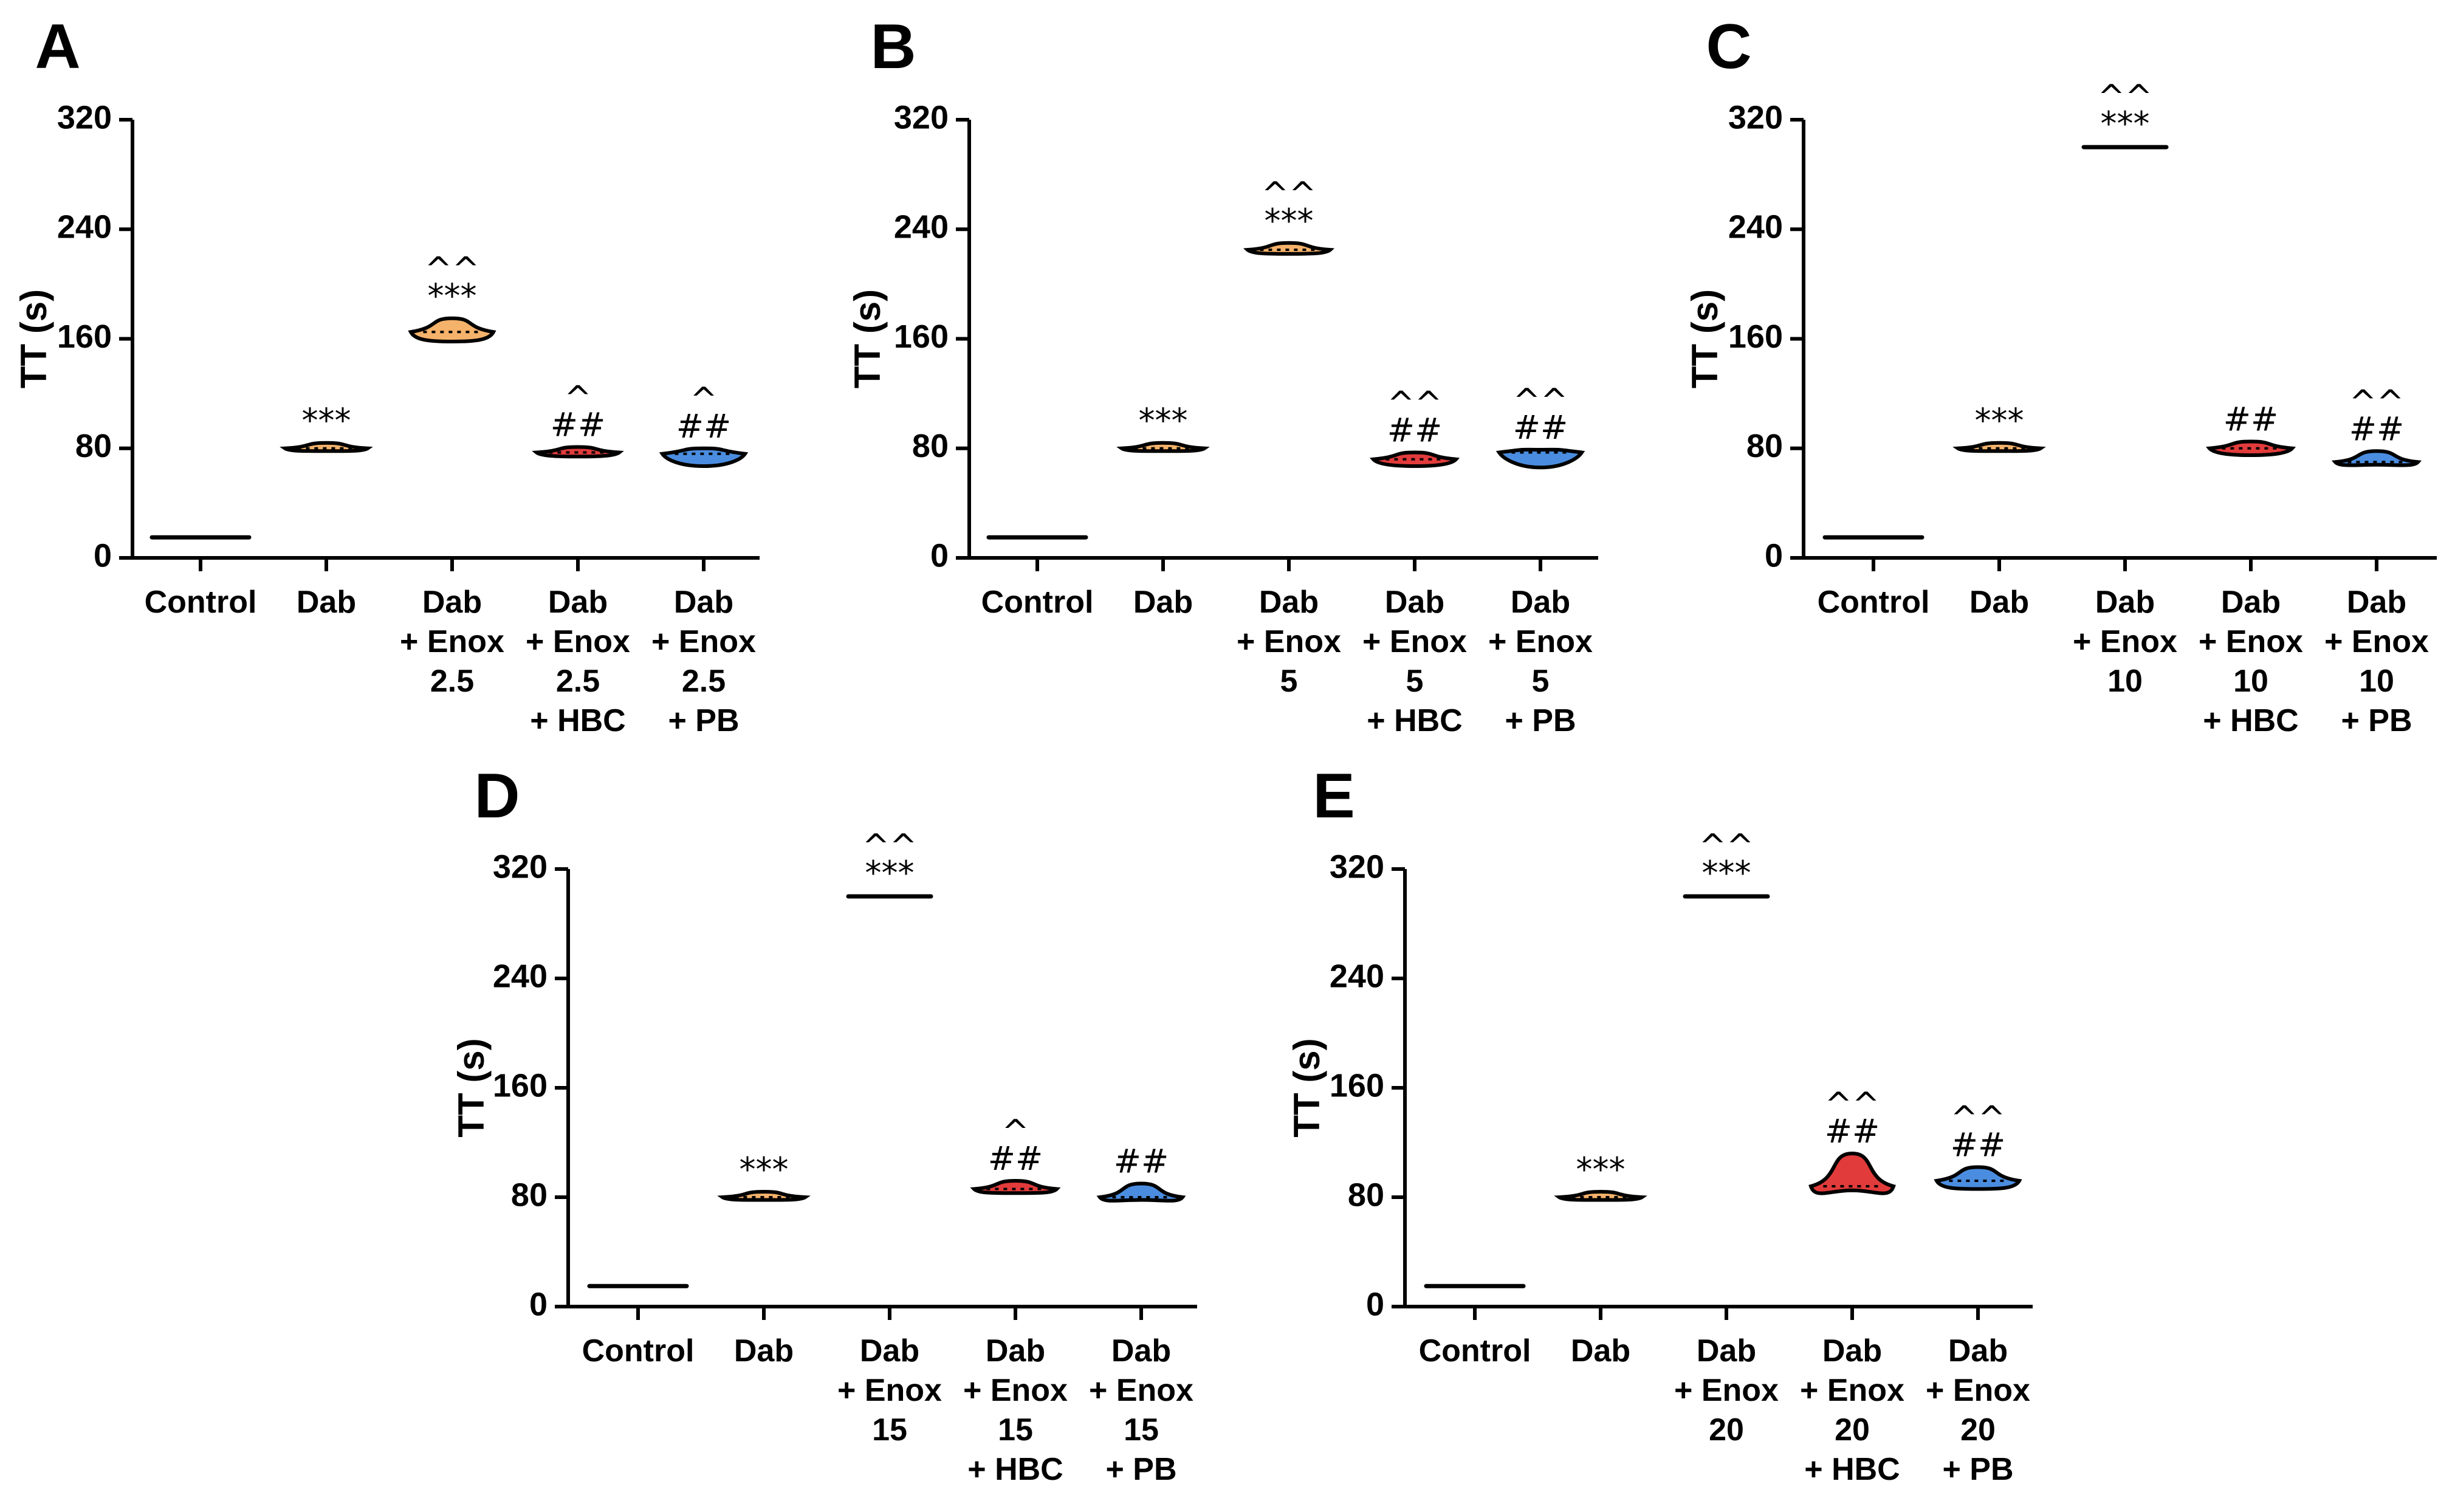 This screenshot has width=2455, height=1512. Describe the element at coordinates (1541, 681) in the screenshot. I see `x-tick-label: 5` at that location.